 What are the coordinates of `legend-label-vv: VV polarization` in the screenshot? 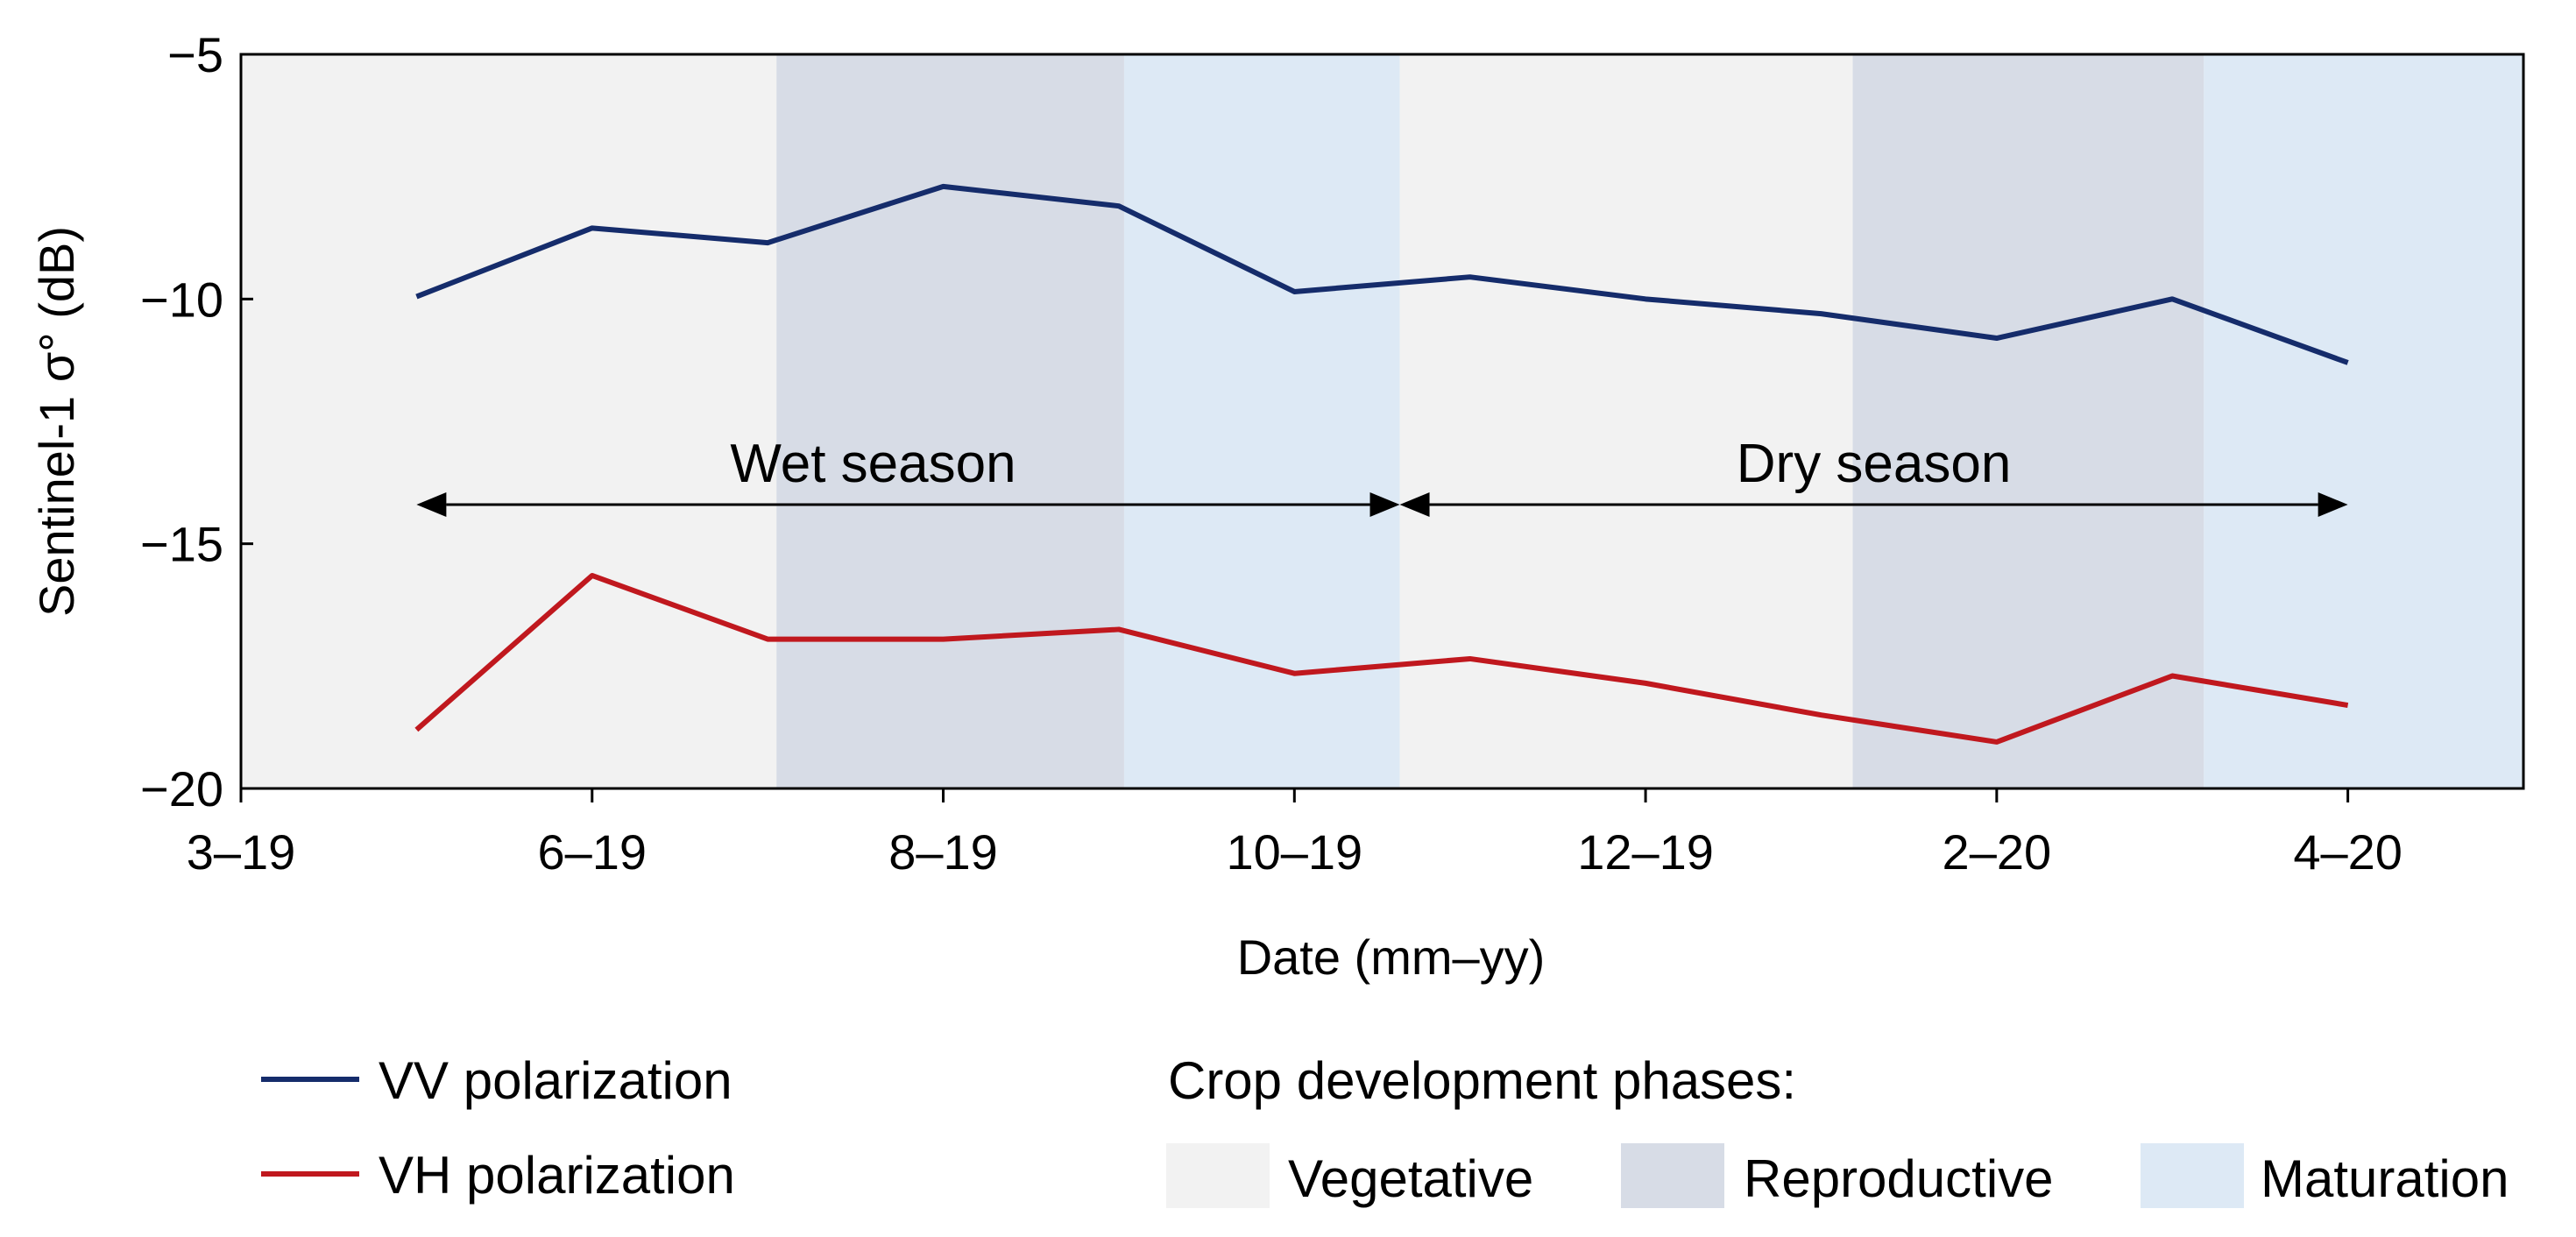 It's located at (555, 1080).